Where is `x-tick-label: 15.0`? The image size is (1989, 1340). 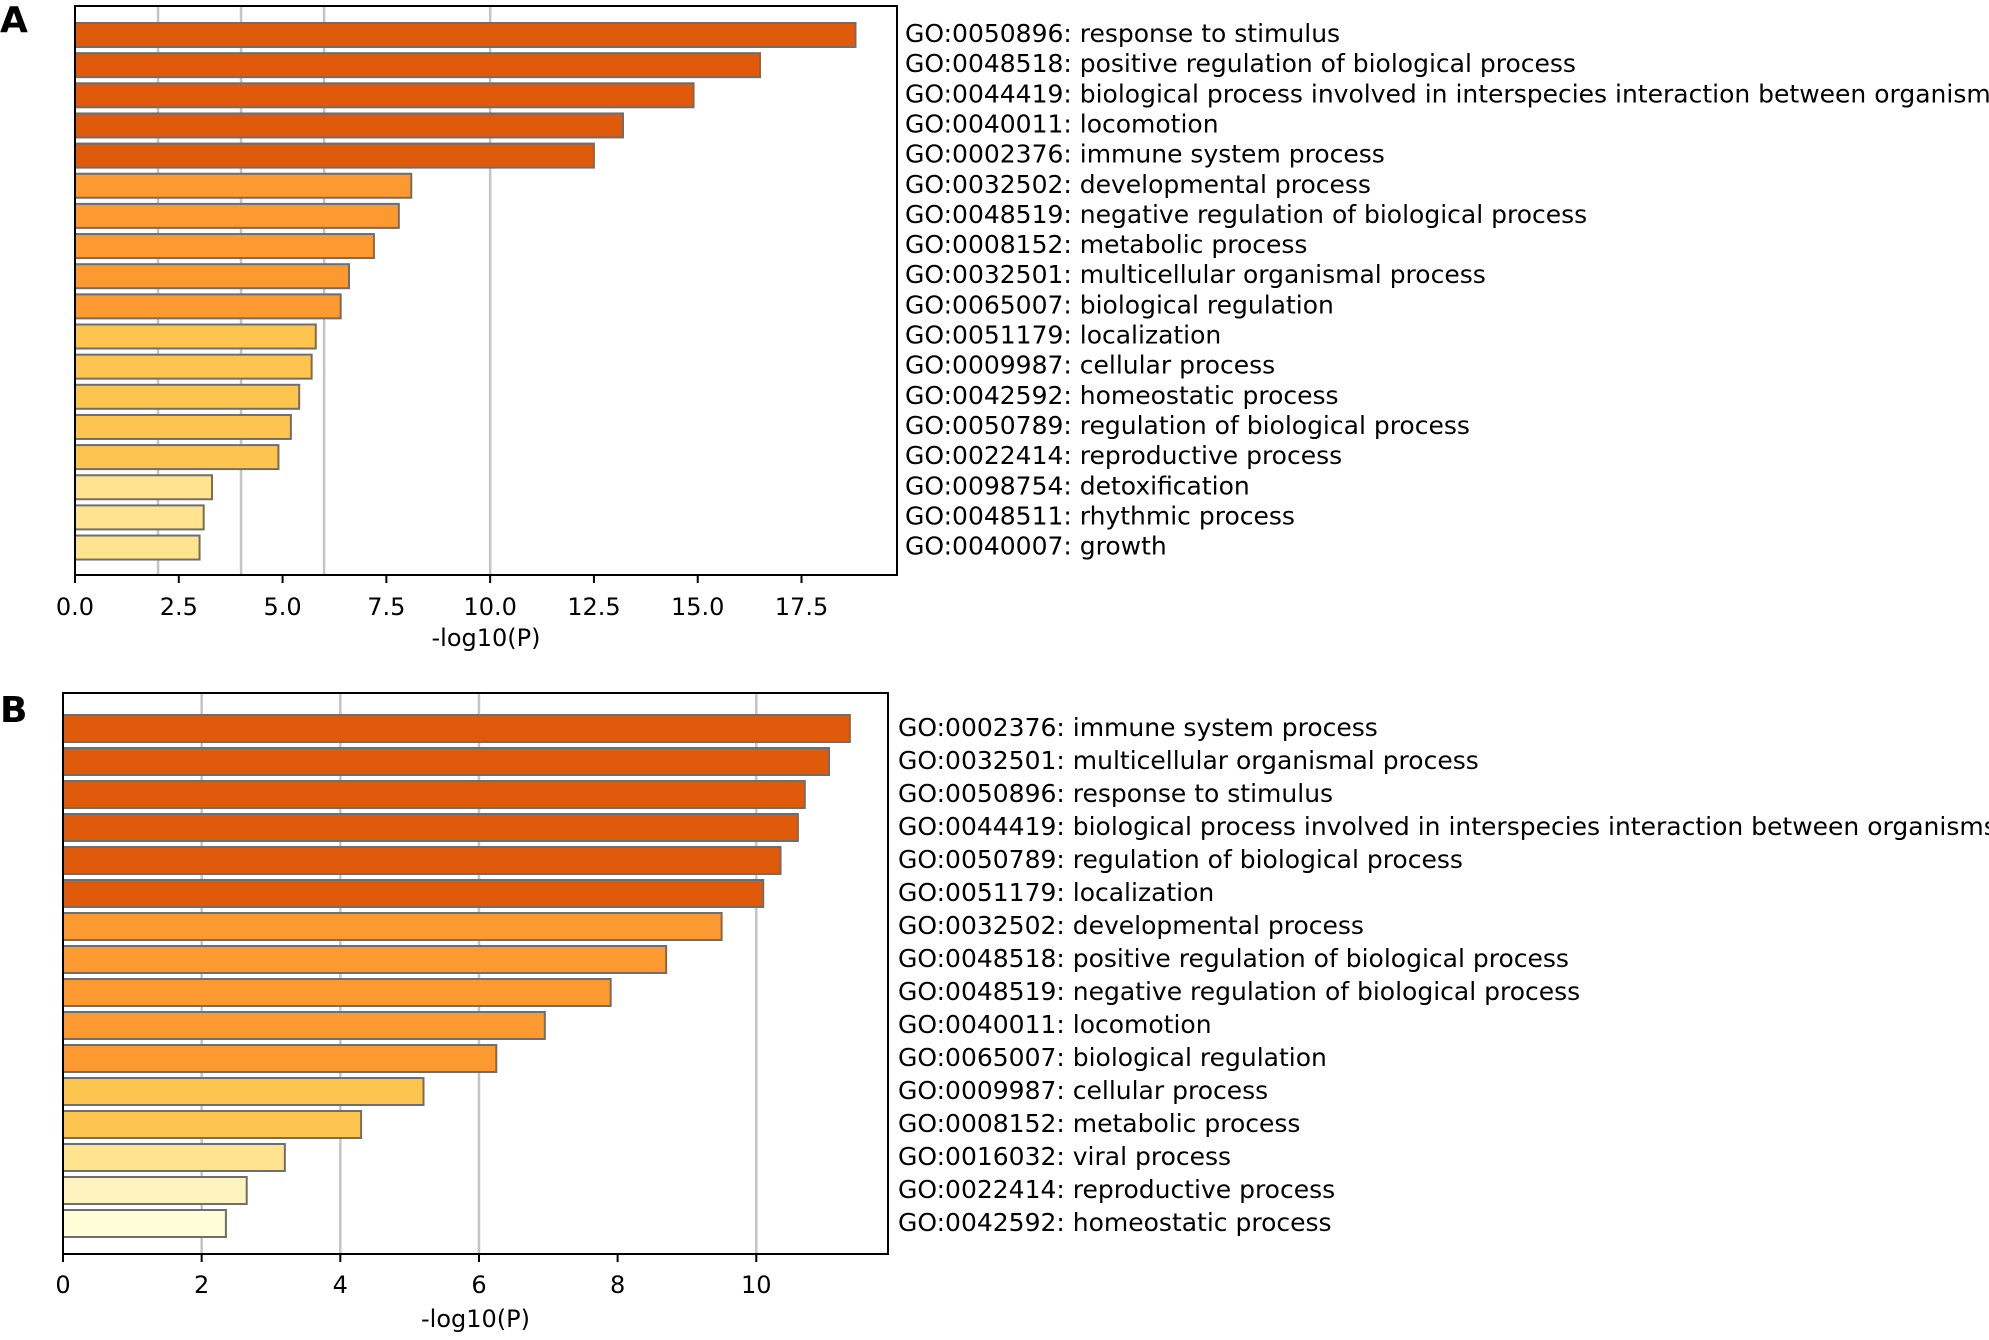 x-tick-label: 15.0 is located at coordinates (697, 607).